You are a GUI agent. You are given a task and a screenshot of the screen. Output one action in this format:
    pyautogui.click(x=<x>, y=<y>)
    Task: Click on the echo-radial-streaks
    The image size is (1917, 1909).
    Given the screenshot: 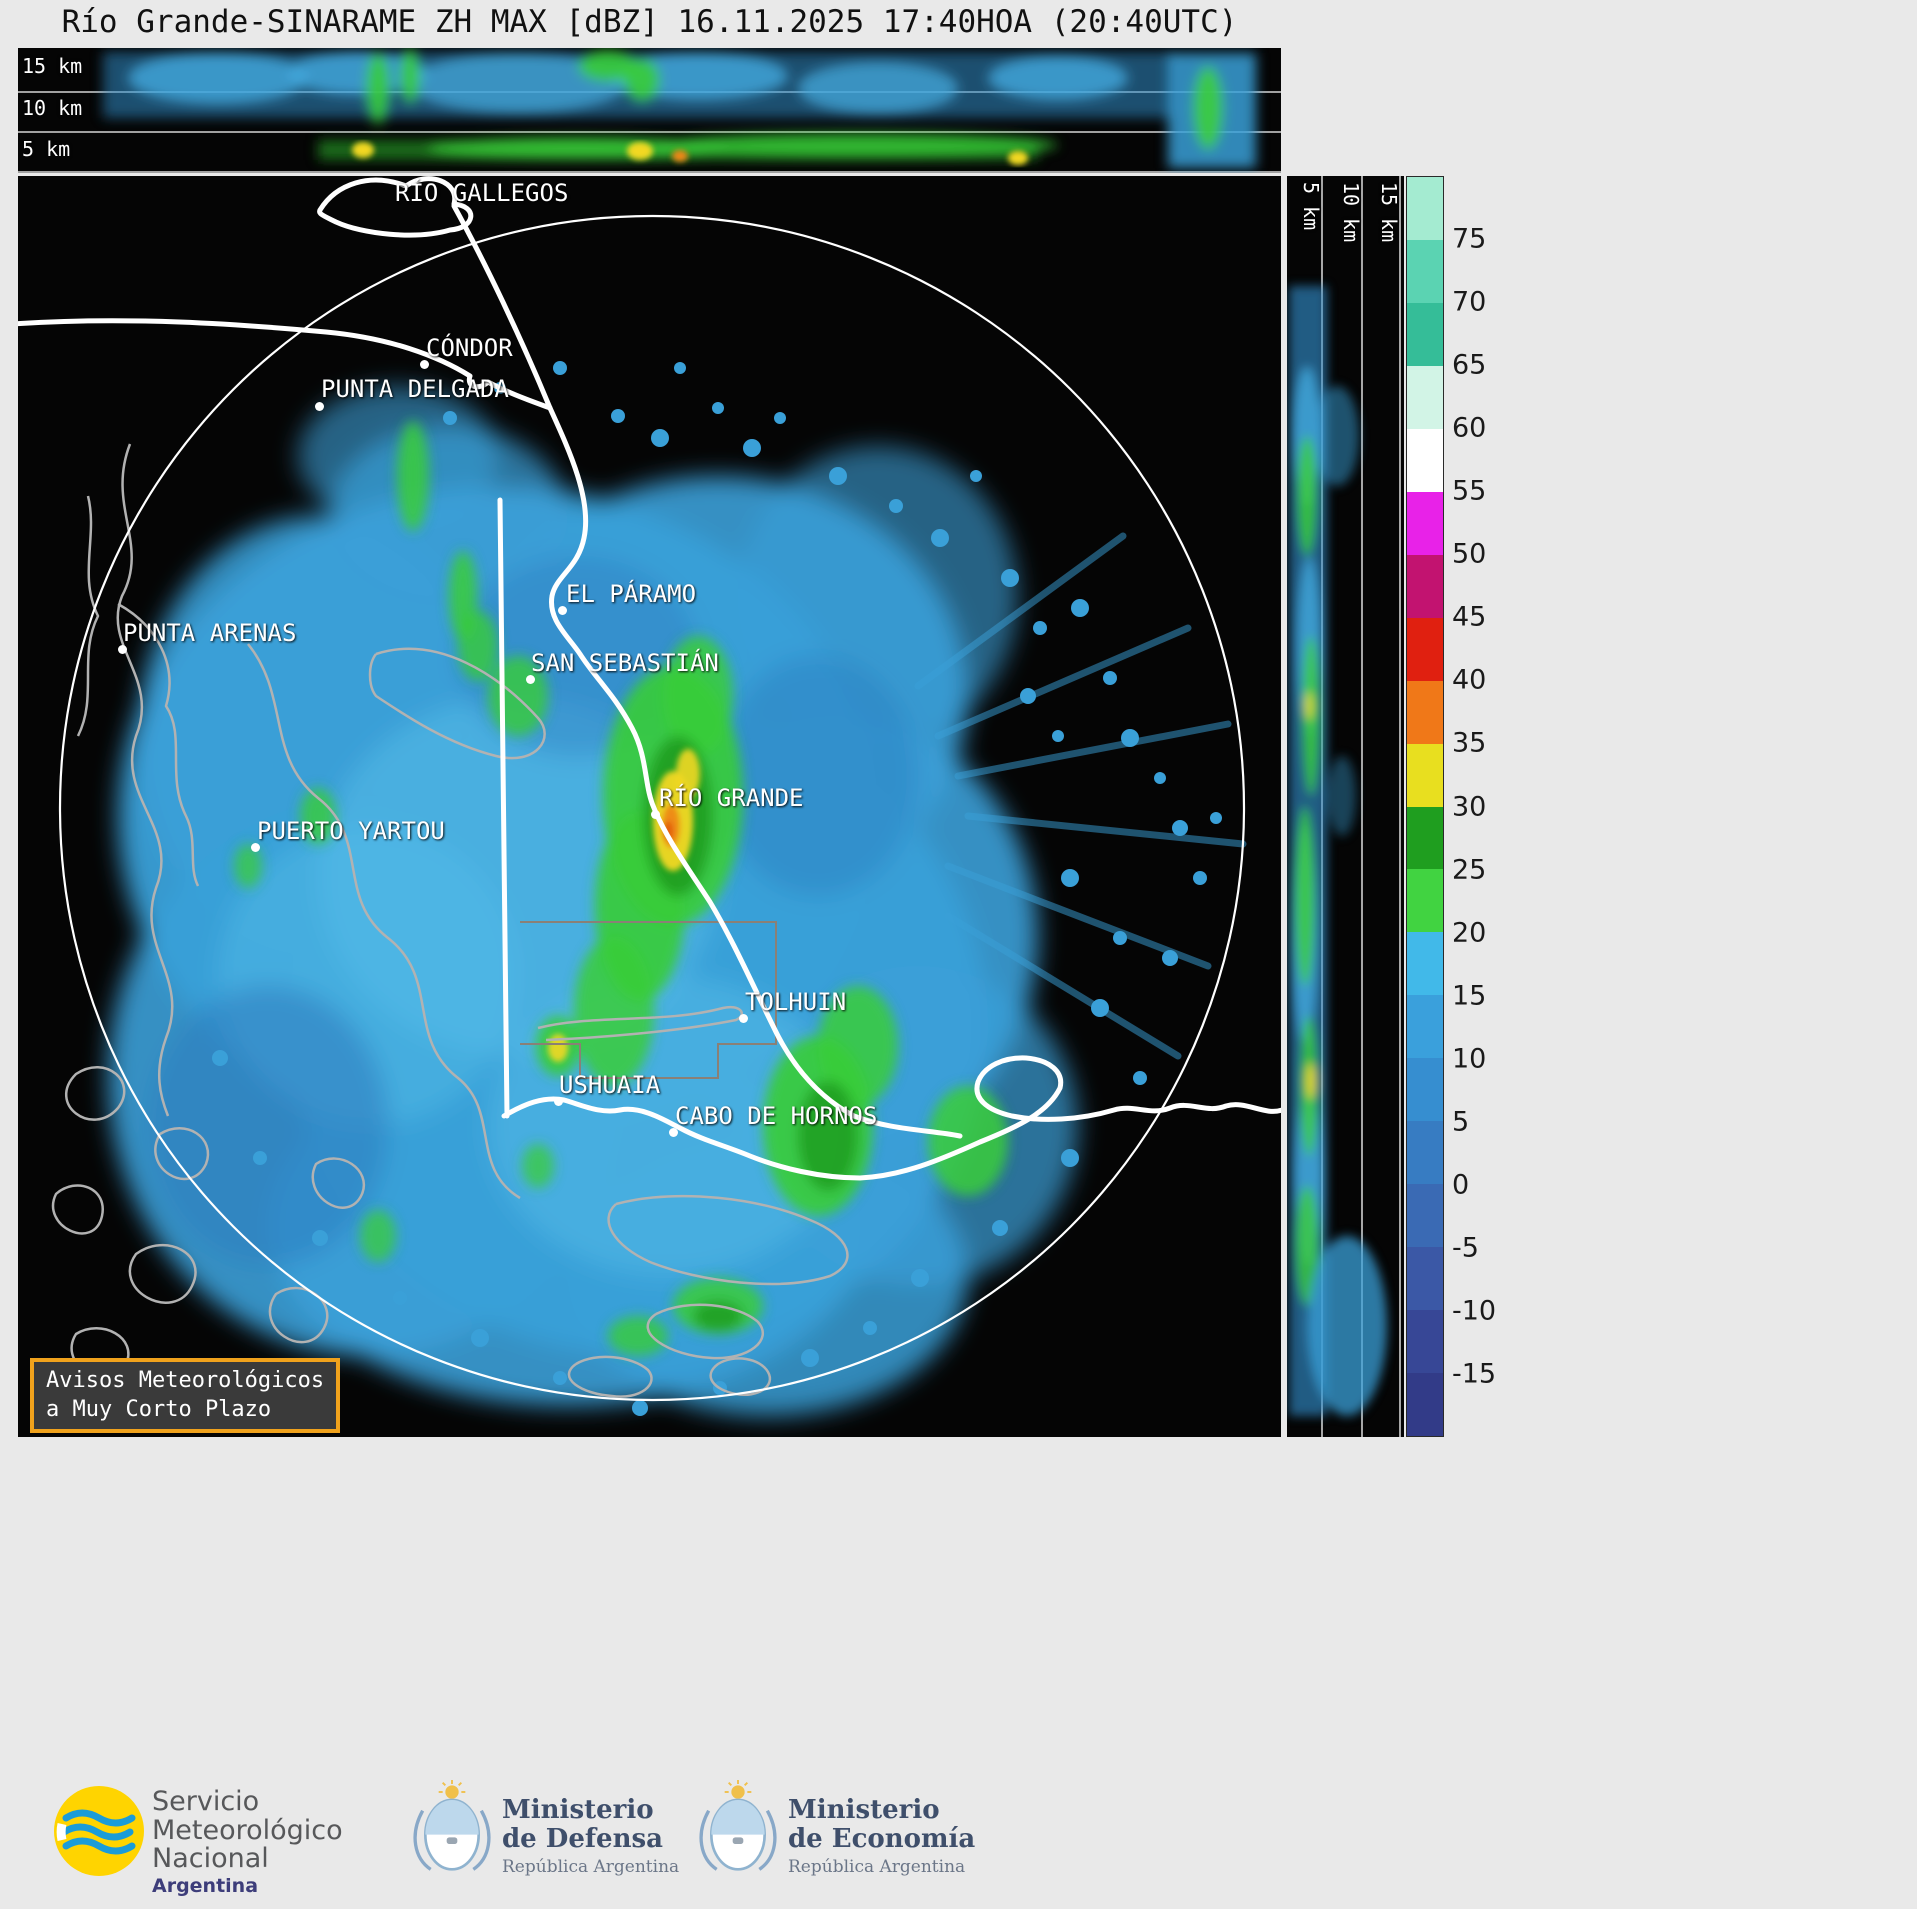 What is the action you would take?
    pyautogui.click(x=1080, y=796)
    